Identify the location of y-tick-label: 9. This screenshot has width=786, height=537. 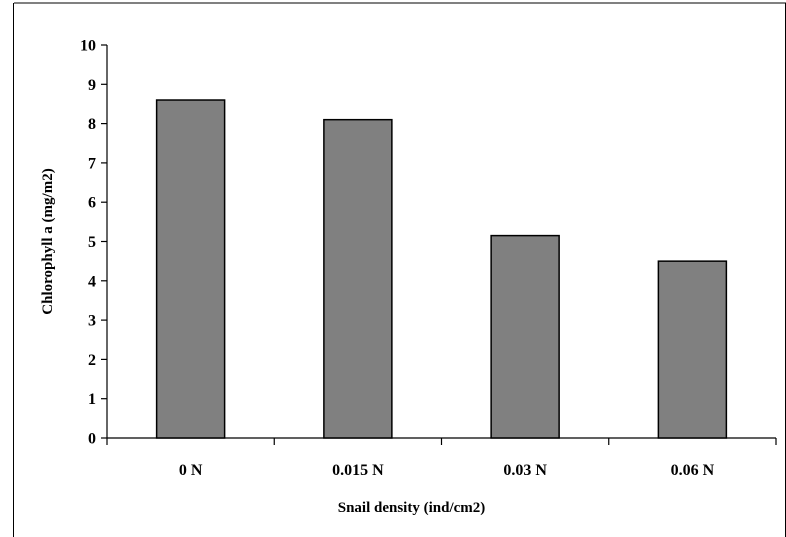
(92, 85).